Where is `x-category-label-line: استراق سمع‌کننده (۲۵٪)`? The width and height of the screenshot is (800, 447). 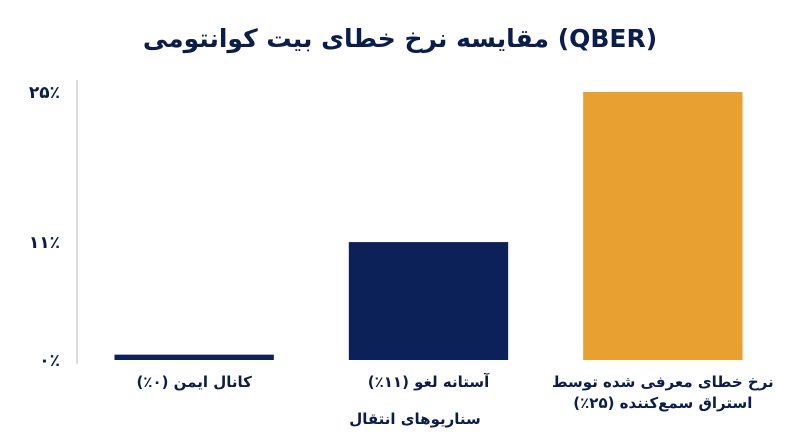 x-category-label-line: استراق سمع‌کننده (۲۵٪) is located at coordinates (662, 403).